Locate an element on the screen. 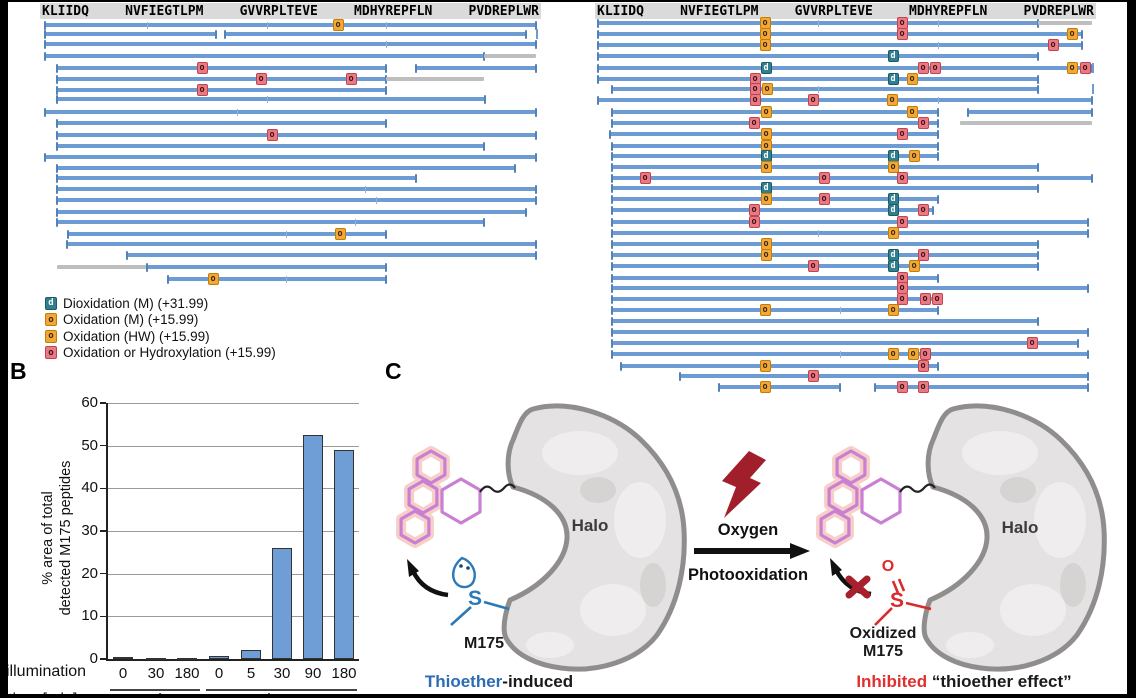 The width and height of the screenshot is (1136, 698). data-bar is located at coordinates (251, 654).